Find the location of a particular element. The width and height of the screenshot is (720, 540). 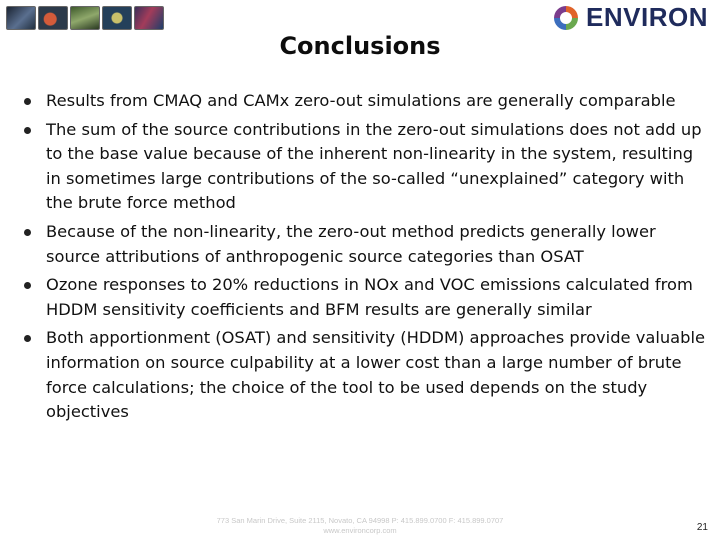

header-thumbnails is located at coordinates (85, 18).